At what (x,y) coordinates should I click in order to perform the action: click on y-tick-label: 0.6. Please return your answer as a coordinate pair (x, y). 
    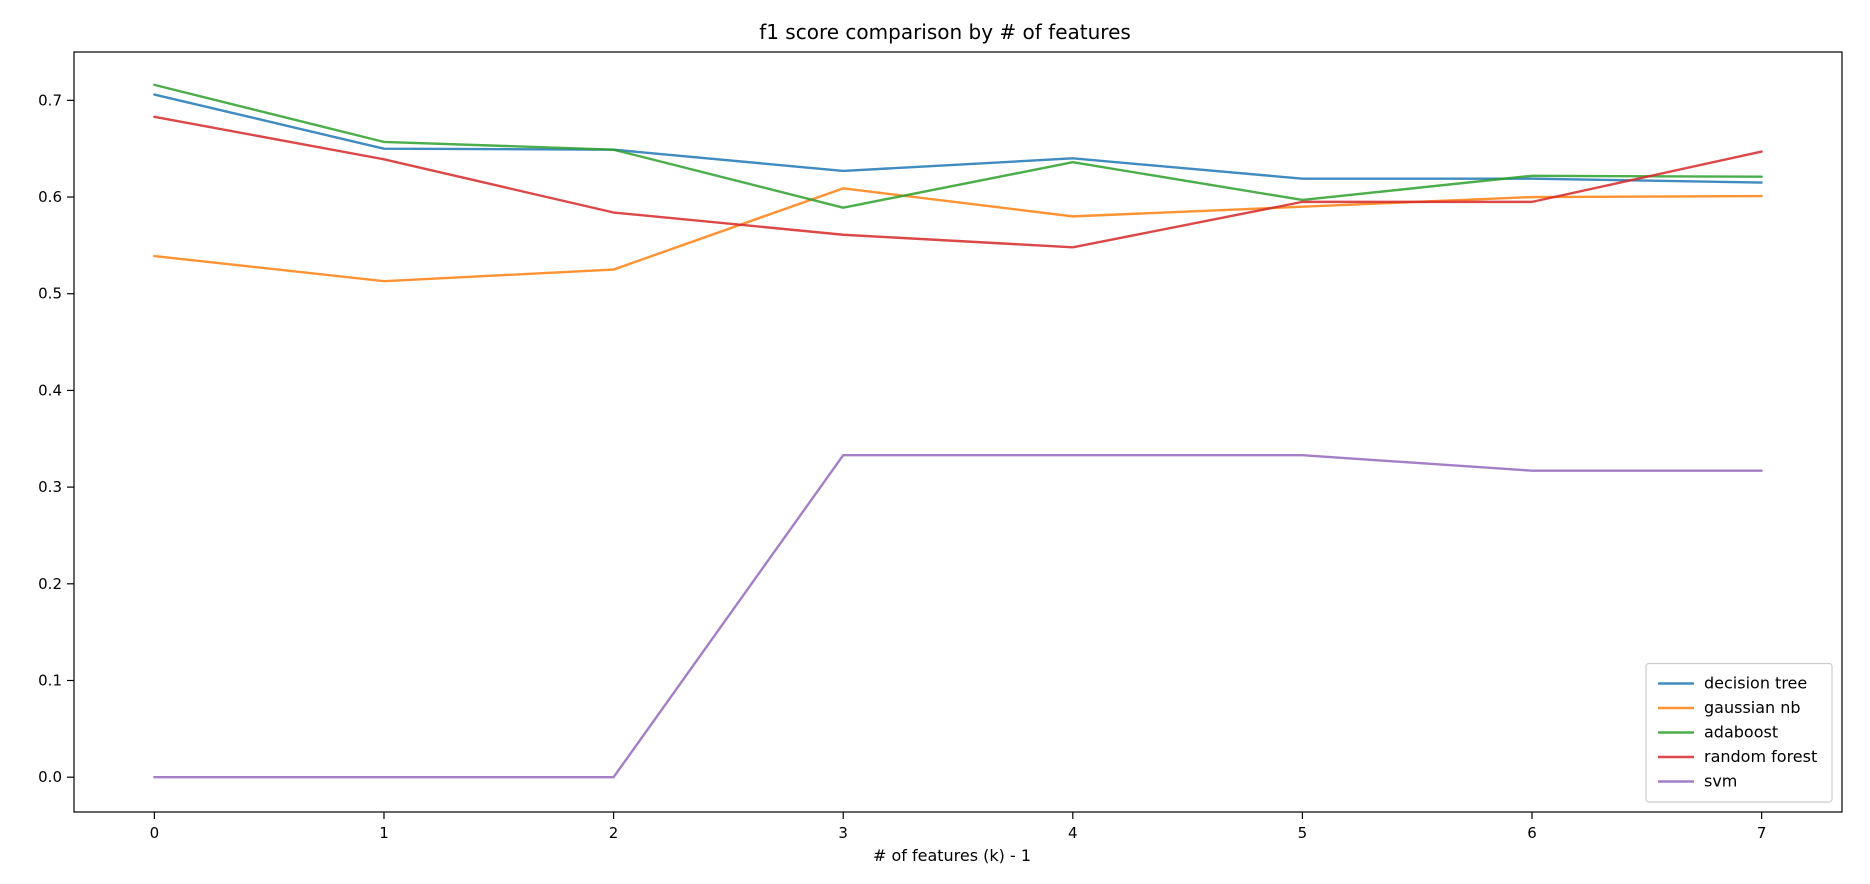
    Looking at the image, I should click on (50, 197).